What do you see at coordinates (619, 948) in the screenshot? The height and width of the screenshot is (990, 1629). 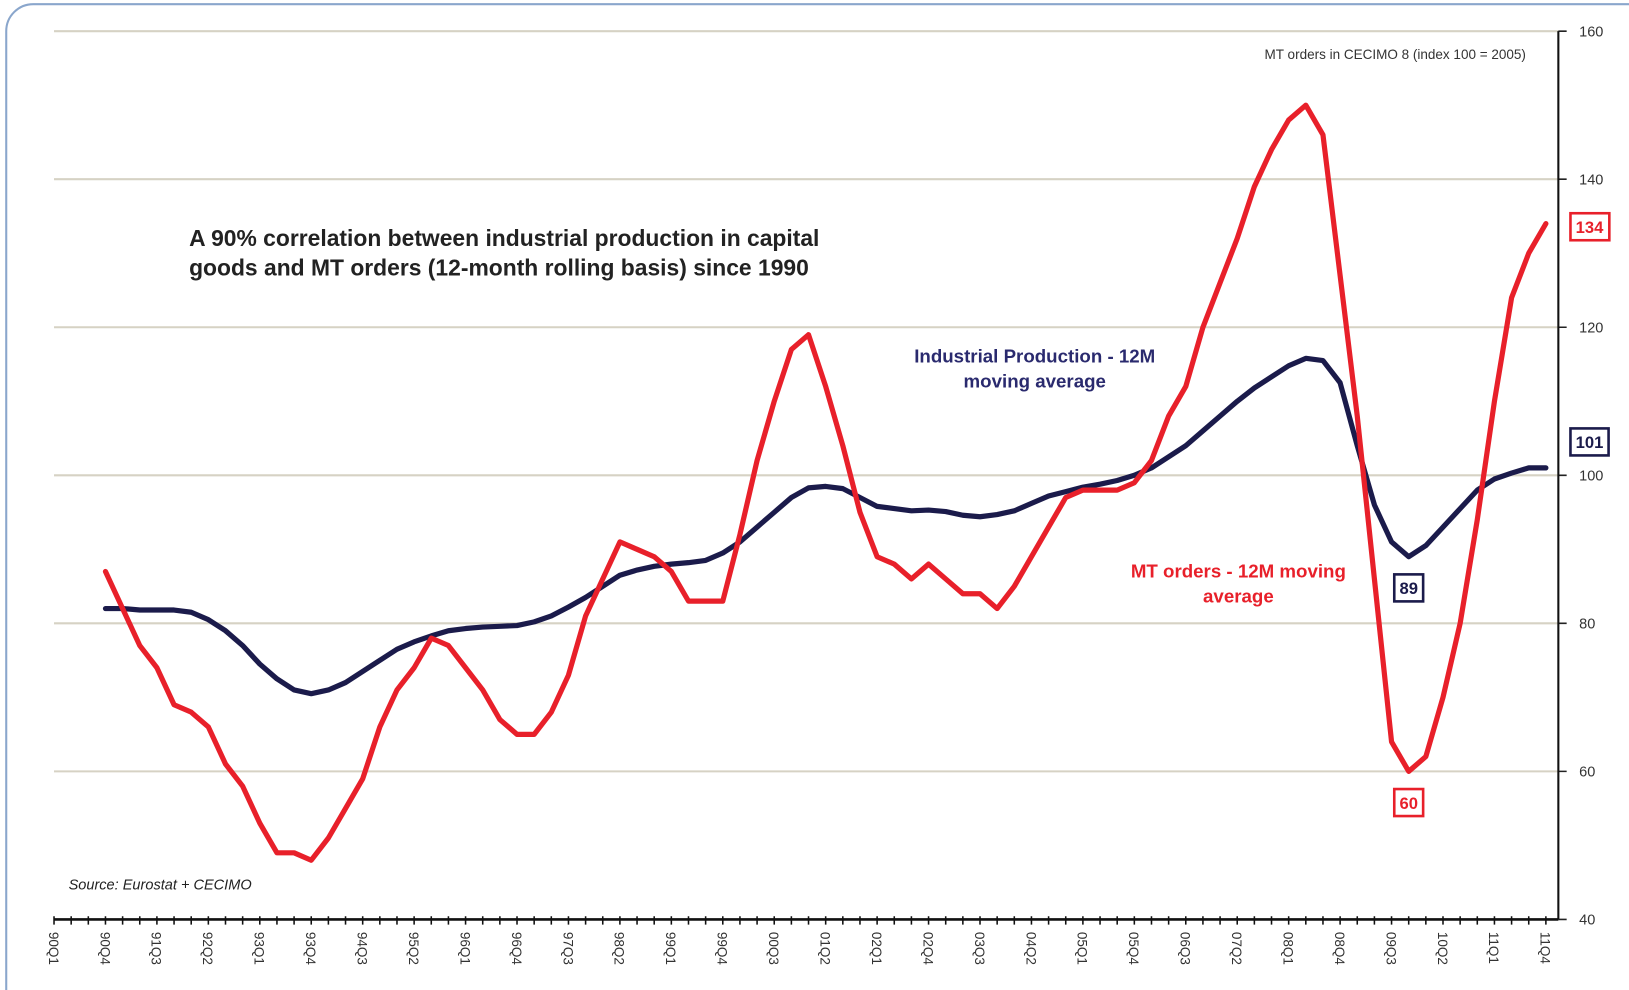 I see `x-tick-label: 98Q2` at bounding box center [619, 948].